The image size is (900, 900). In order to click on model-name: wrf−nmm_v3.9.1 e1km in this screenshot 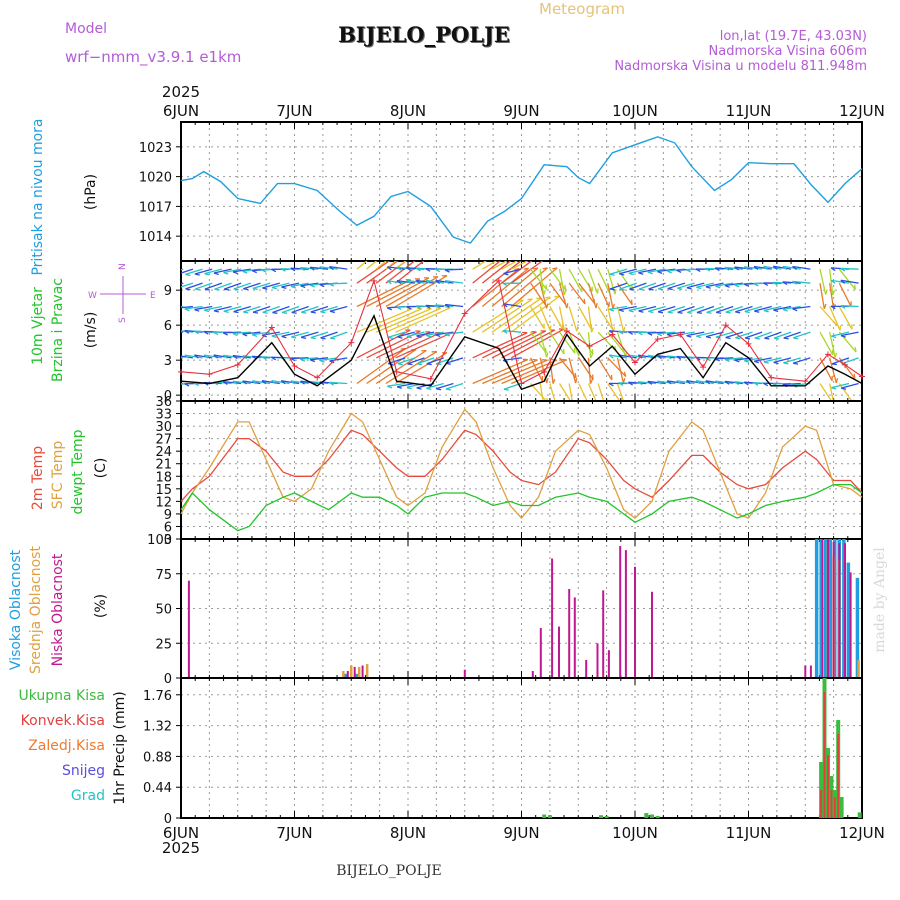, I will do `click(153, 57)`.